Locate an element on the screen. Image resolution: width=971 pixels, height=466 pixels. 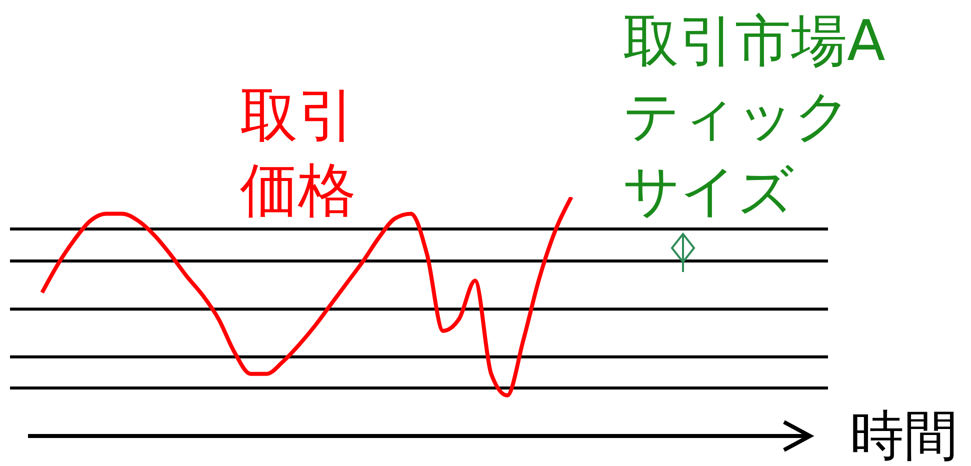
x-axis-title: 時間 is located at coordinates (904, 435).